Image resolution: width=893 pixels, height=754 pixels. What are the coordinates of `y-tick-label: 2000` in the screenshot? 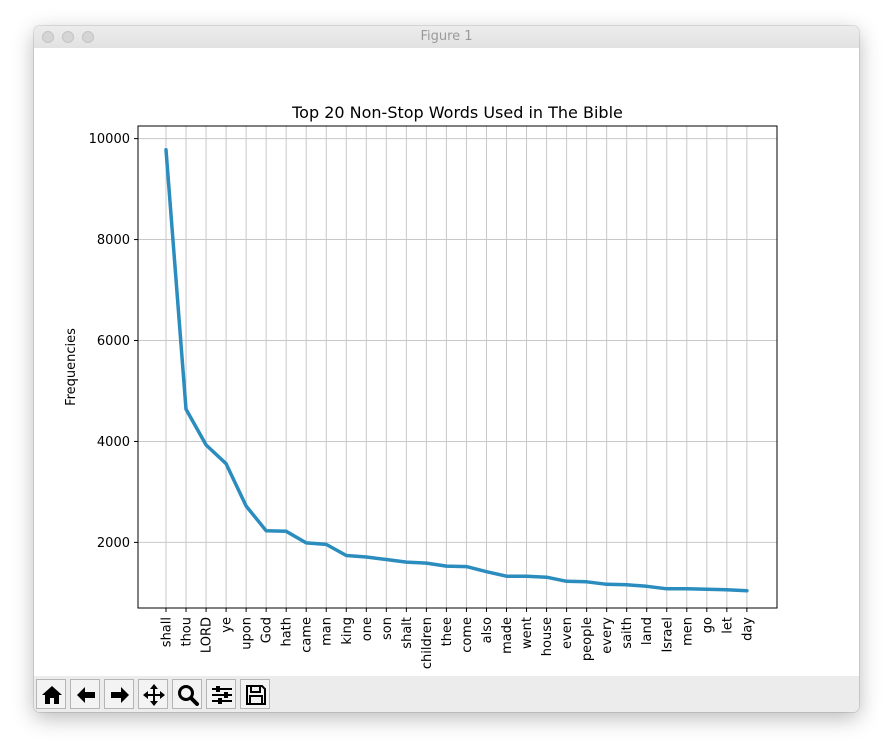 It's located at (113, 543).